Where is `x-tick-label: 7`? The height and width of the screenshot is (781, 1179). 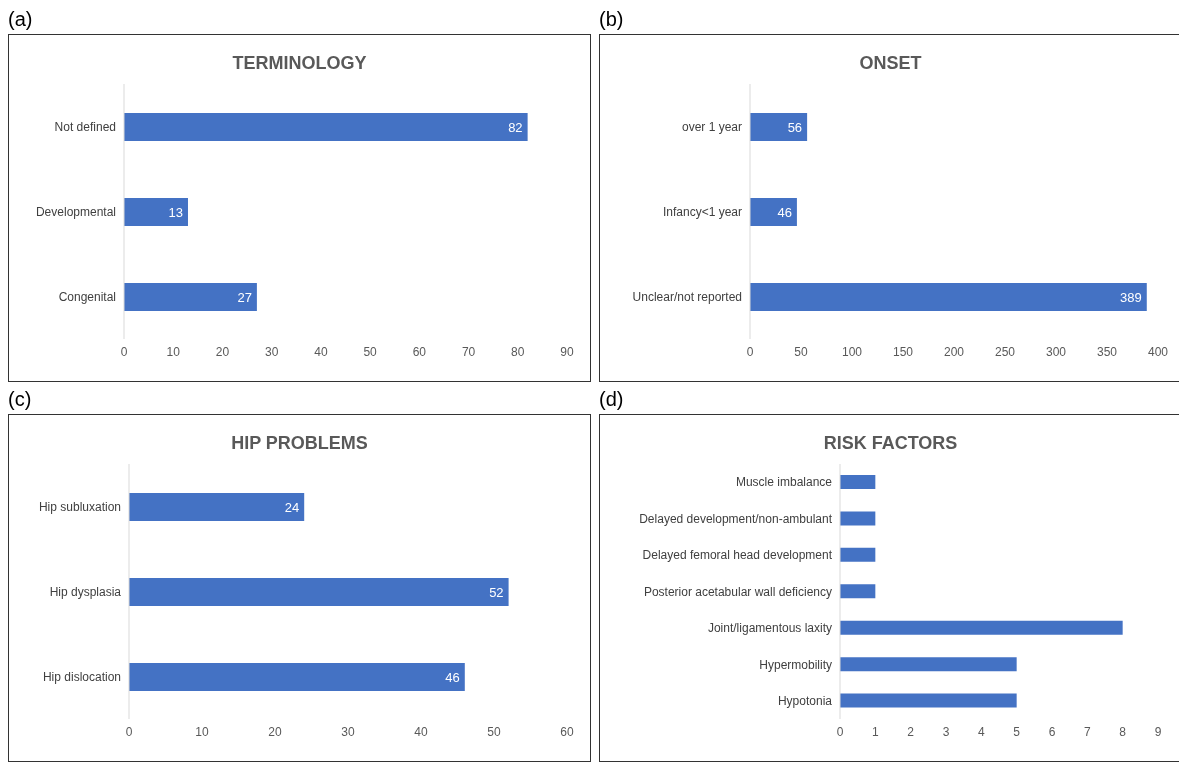
x-tick-label: 7 is located at coordinates (1087, 731).